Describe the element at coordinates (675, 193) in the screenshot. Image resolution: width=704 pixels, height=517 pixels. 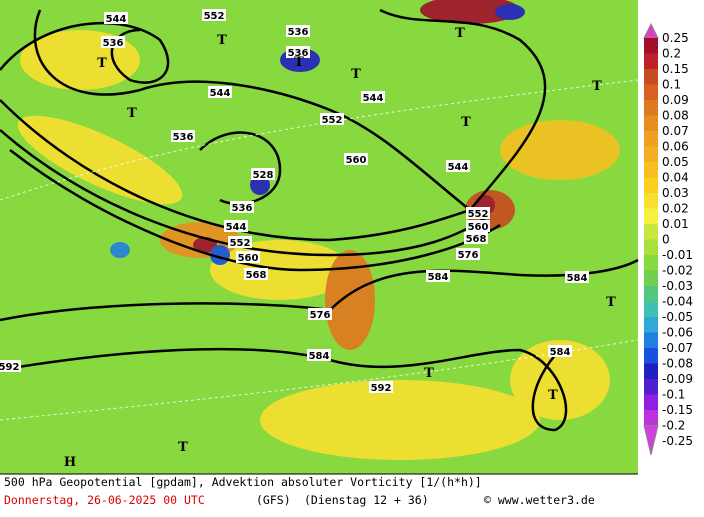
I see `colorbar-label: 0.03` at that location.